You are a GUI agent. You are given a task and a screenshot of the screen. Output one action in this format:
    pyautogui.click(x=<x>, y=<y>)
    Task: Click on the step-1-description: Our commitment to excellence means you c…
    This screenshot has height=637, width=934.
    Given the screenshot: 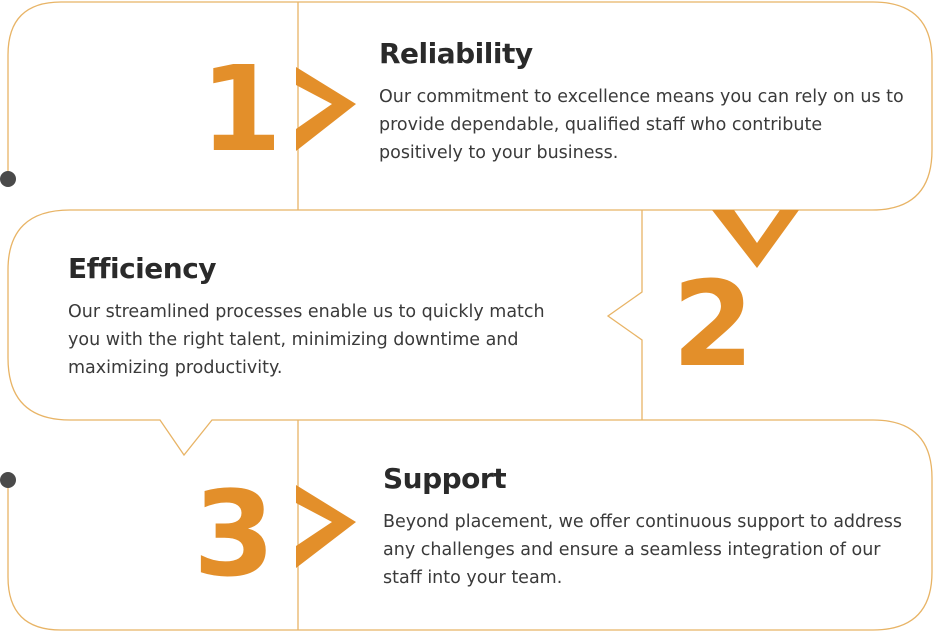 What is the action you would take?
    pyautogui.click(x=641, y=125)
    